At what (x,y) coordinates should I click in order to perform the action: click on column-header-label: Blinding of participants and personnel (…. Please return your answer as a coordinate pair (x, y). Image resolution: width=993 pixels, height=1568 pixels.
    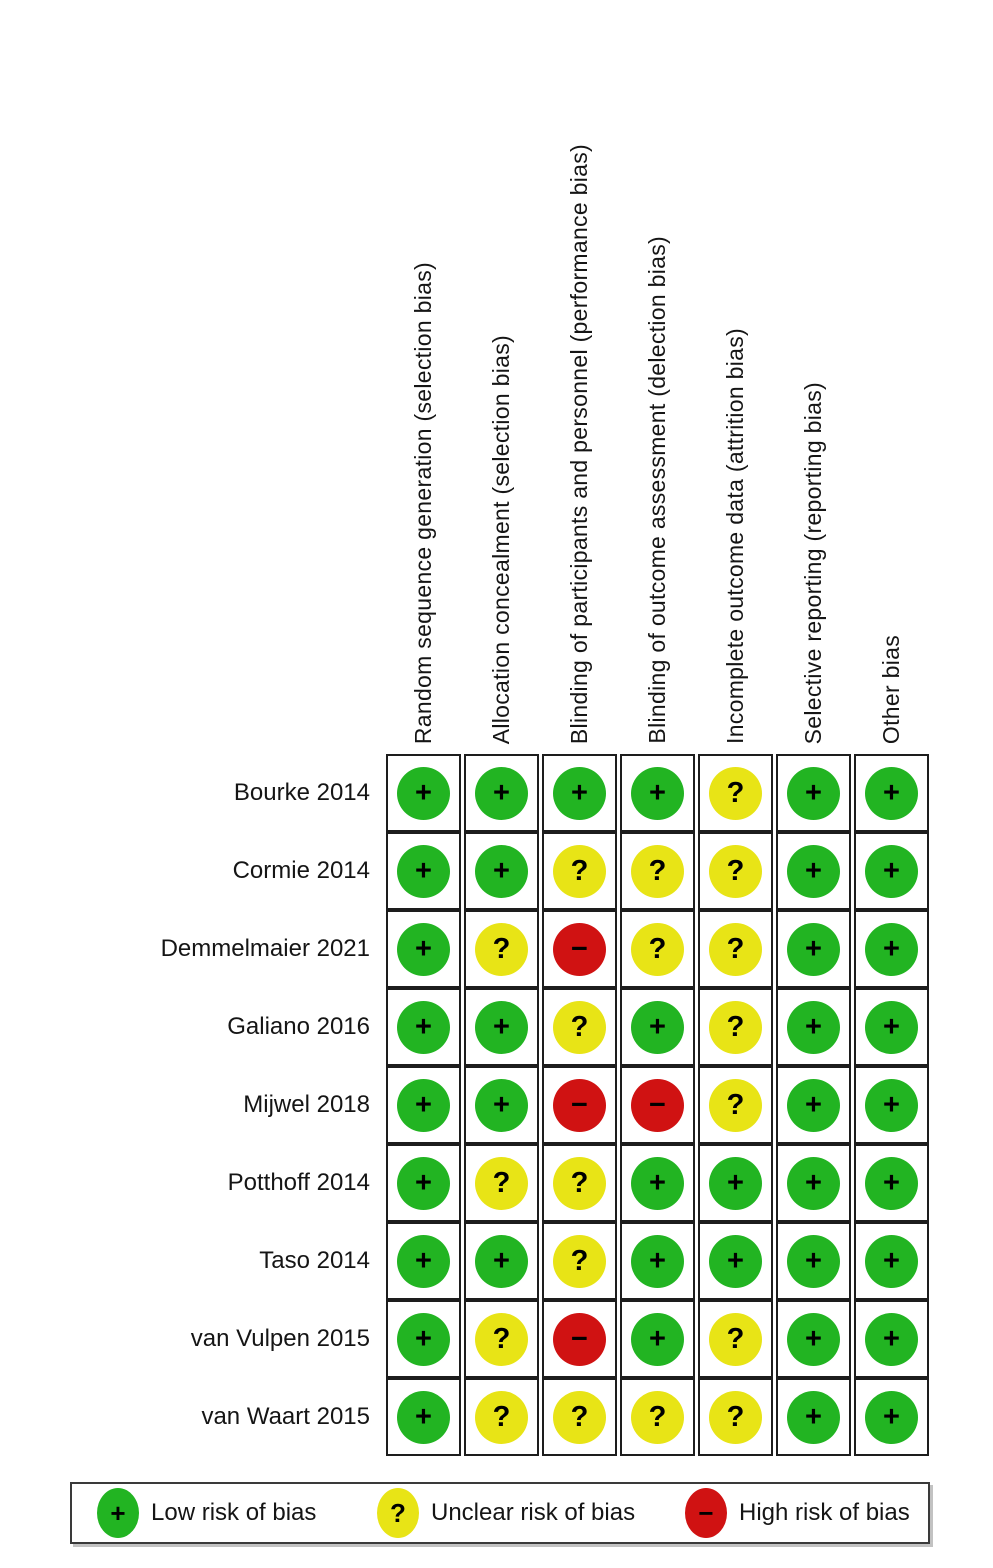
    Looking at the image, I should click on (579, 443).